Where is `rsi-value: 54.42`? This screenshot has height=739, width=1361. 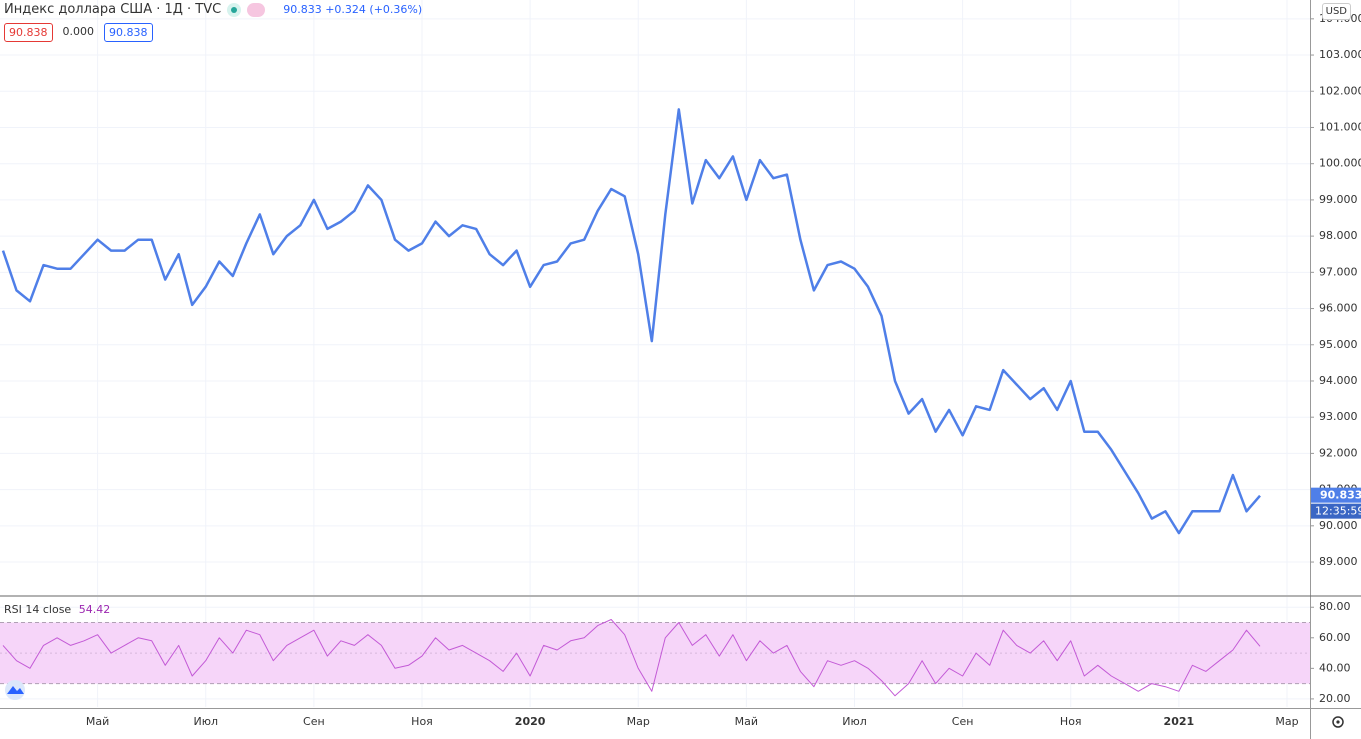
rsi-value: 54.42 is located at coordinates (94, 609).